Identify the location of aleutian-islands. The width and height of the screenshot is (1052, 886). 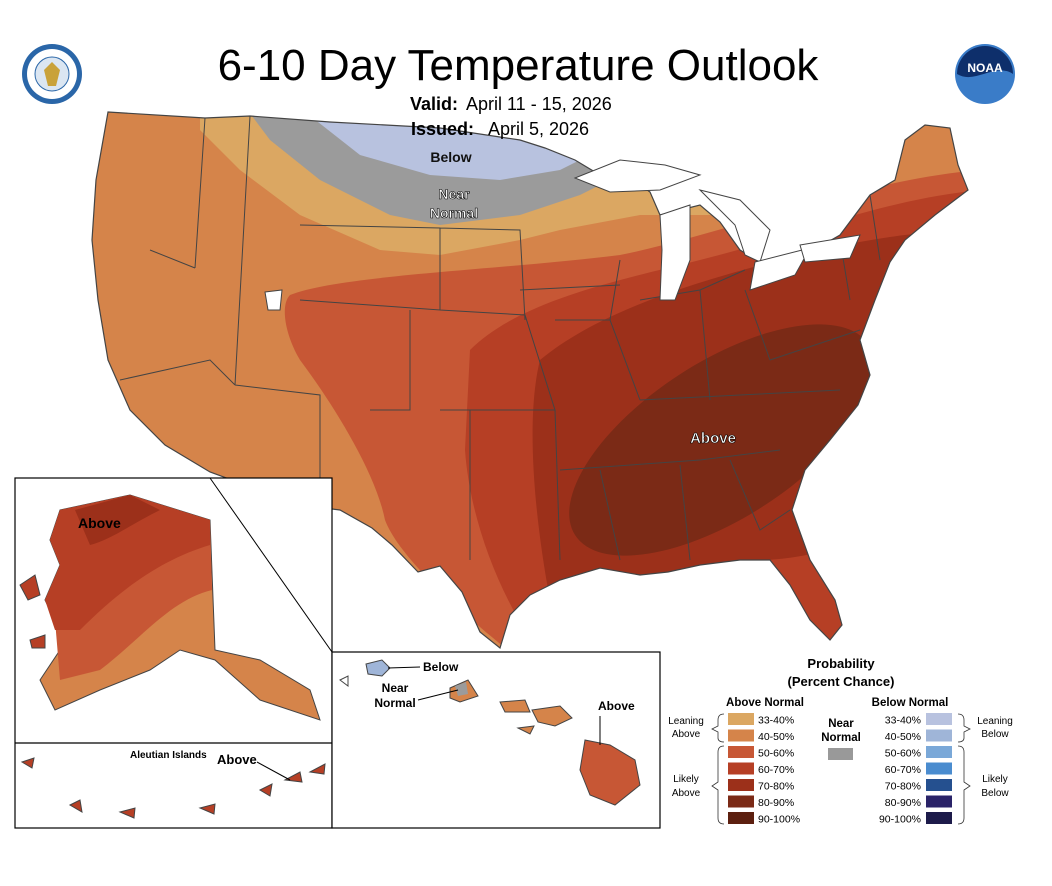
(173, 788).